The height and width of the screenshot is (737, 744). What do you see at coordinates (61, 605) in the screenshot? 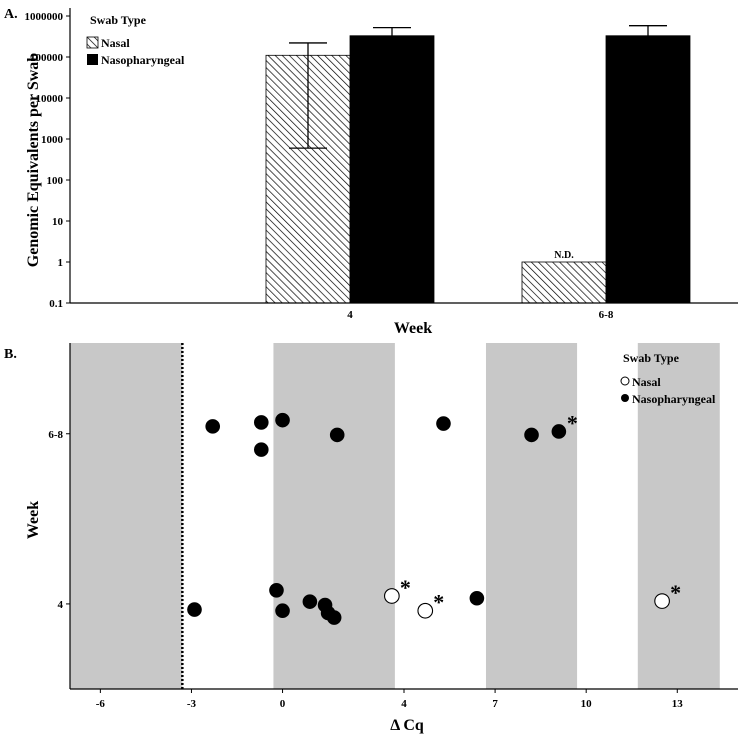
I see `y-tick-label: 4` at bounding box center [61, 605].